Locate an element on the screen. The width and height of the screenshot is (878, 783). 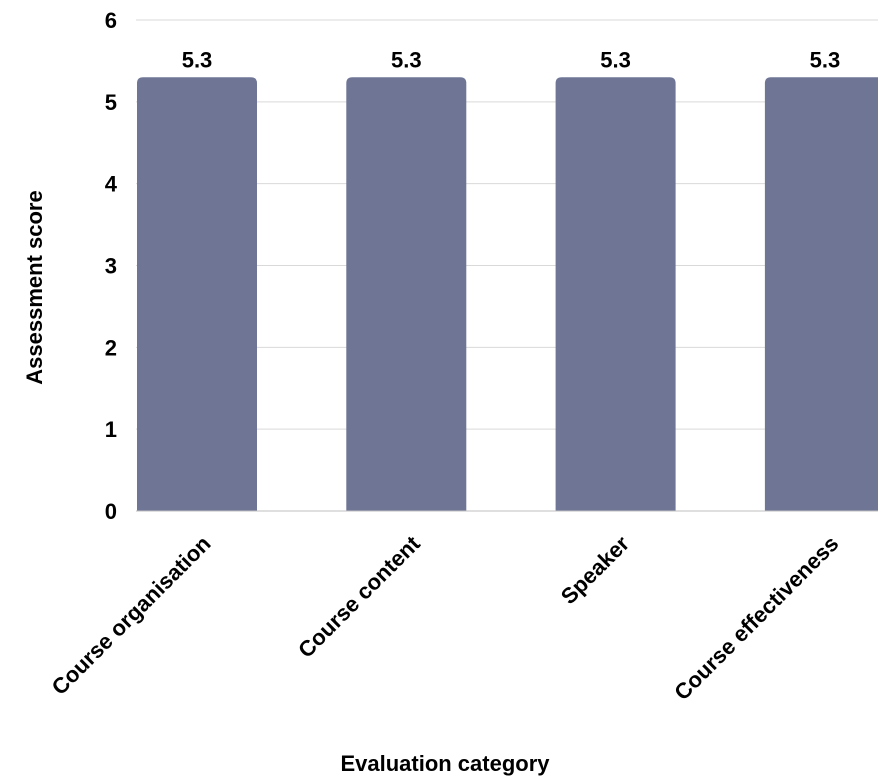
y-tick-label: 3 is located at coordinates (111, 266).